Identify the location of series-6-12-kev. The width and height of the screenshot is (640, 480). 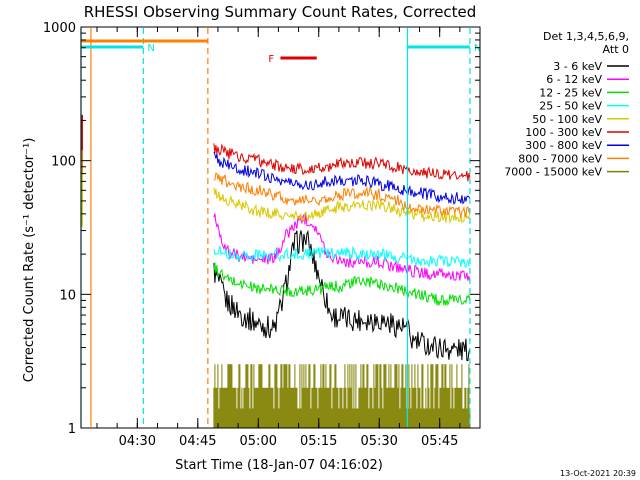
(342, 247).